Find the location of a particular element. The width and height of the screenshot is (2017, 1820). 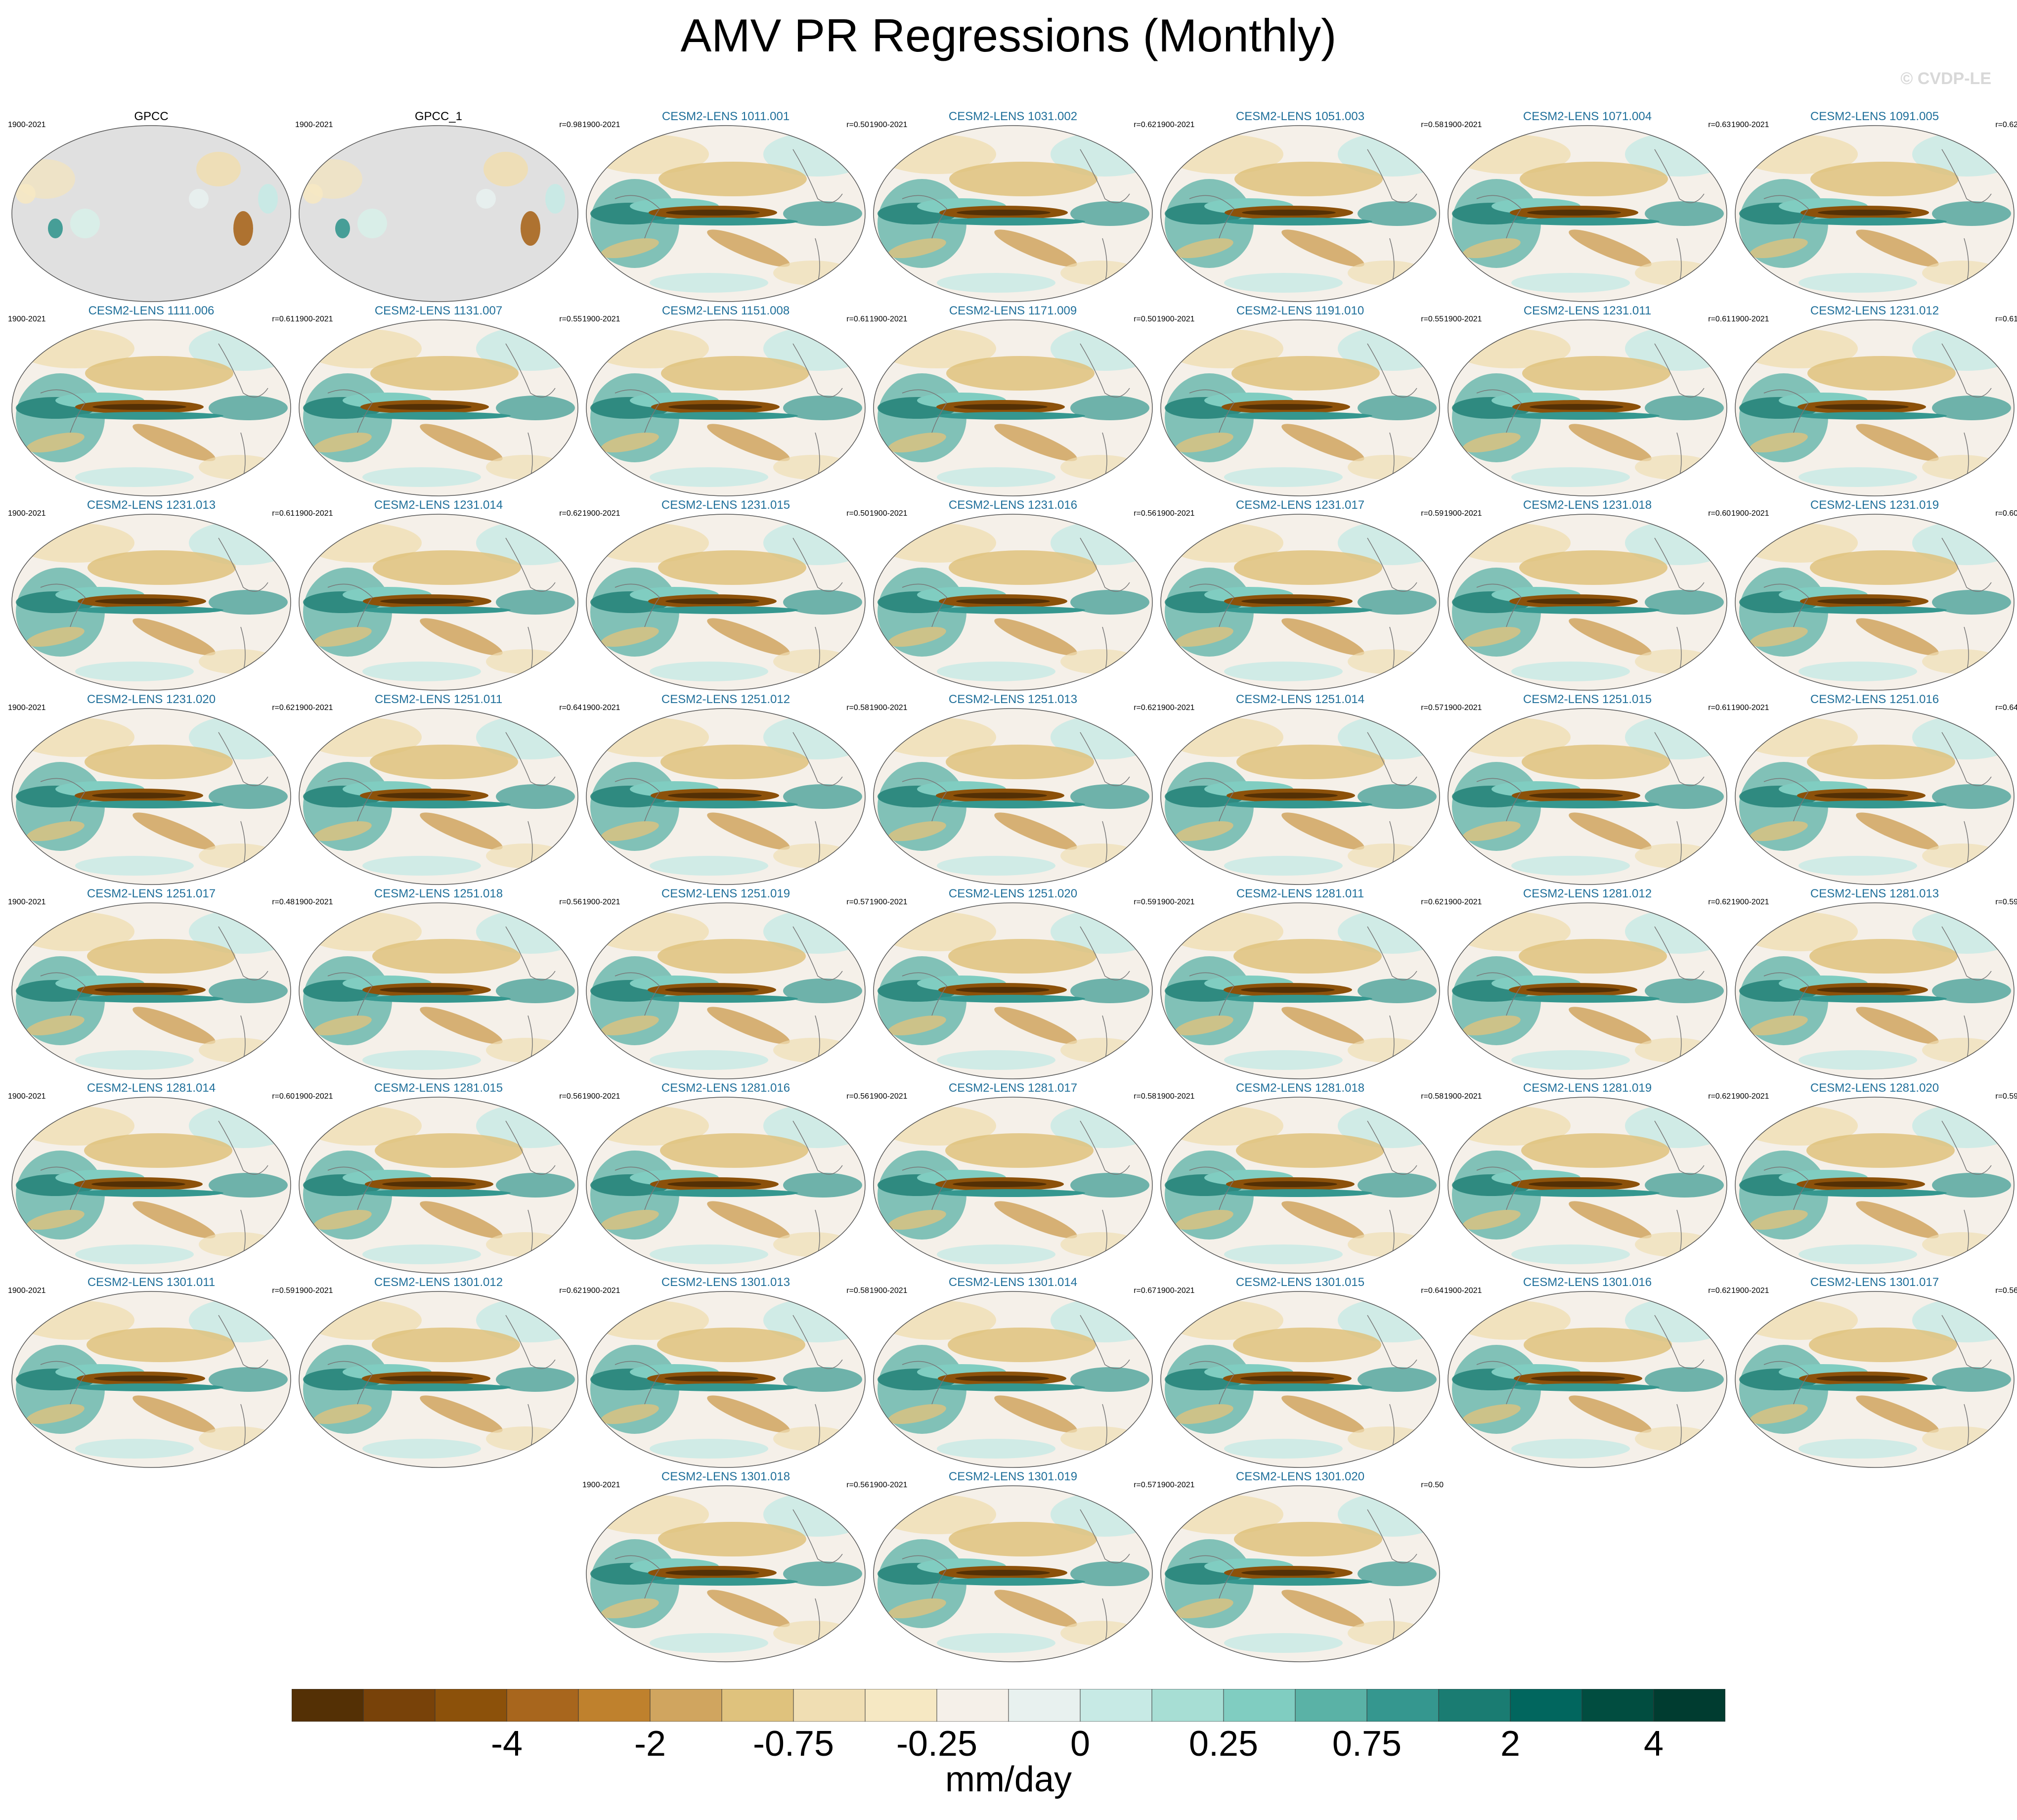

map-panel: CESM2-LENS 1231.013 1900-2021 r=0.61 is located at coordinates (151, 595).